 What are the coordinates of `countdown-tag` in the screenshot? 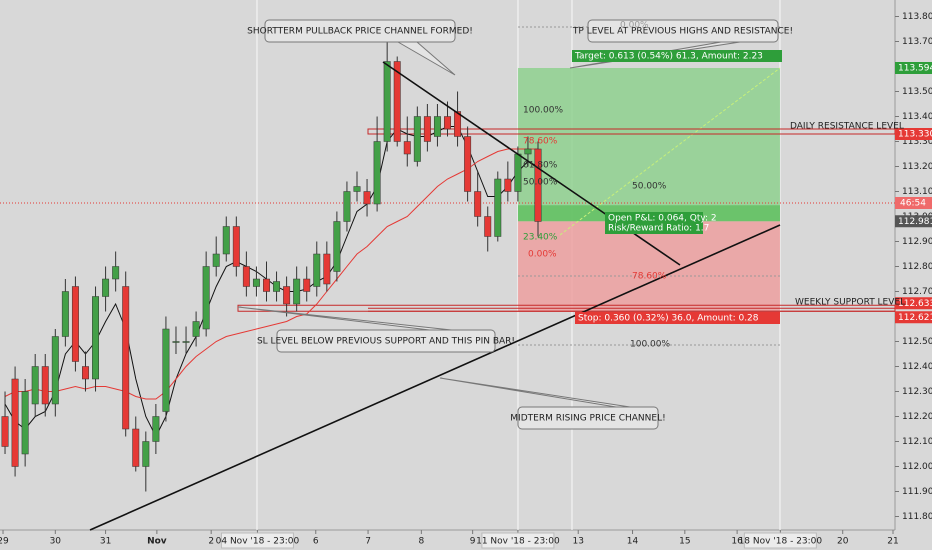 It's located at (913, 203).